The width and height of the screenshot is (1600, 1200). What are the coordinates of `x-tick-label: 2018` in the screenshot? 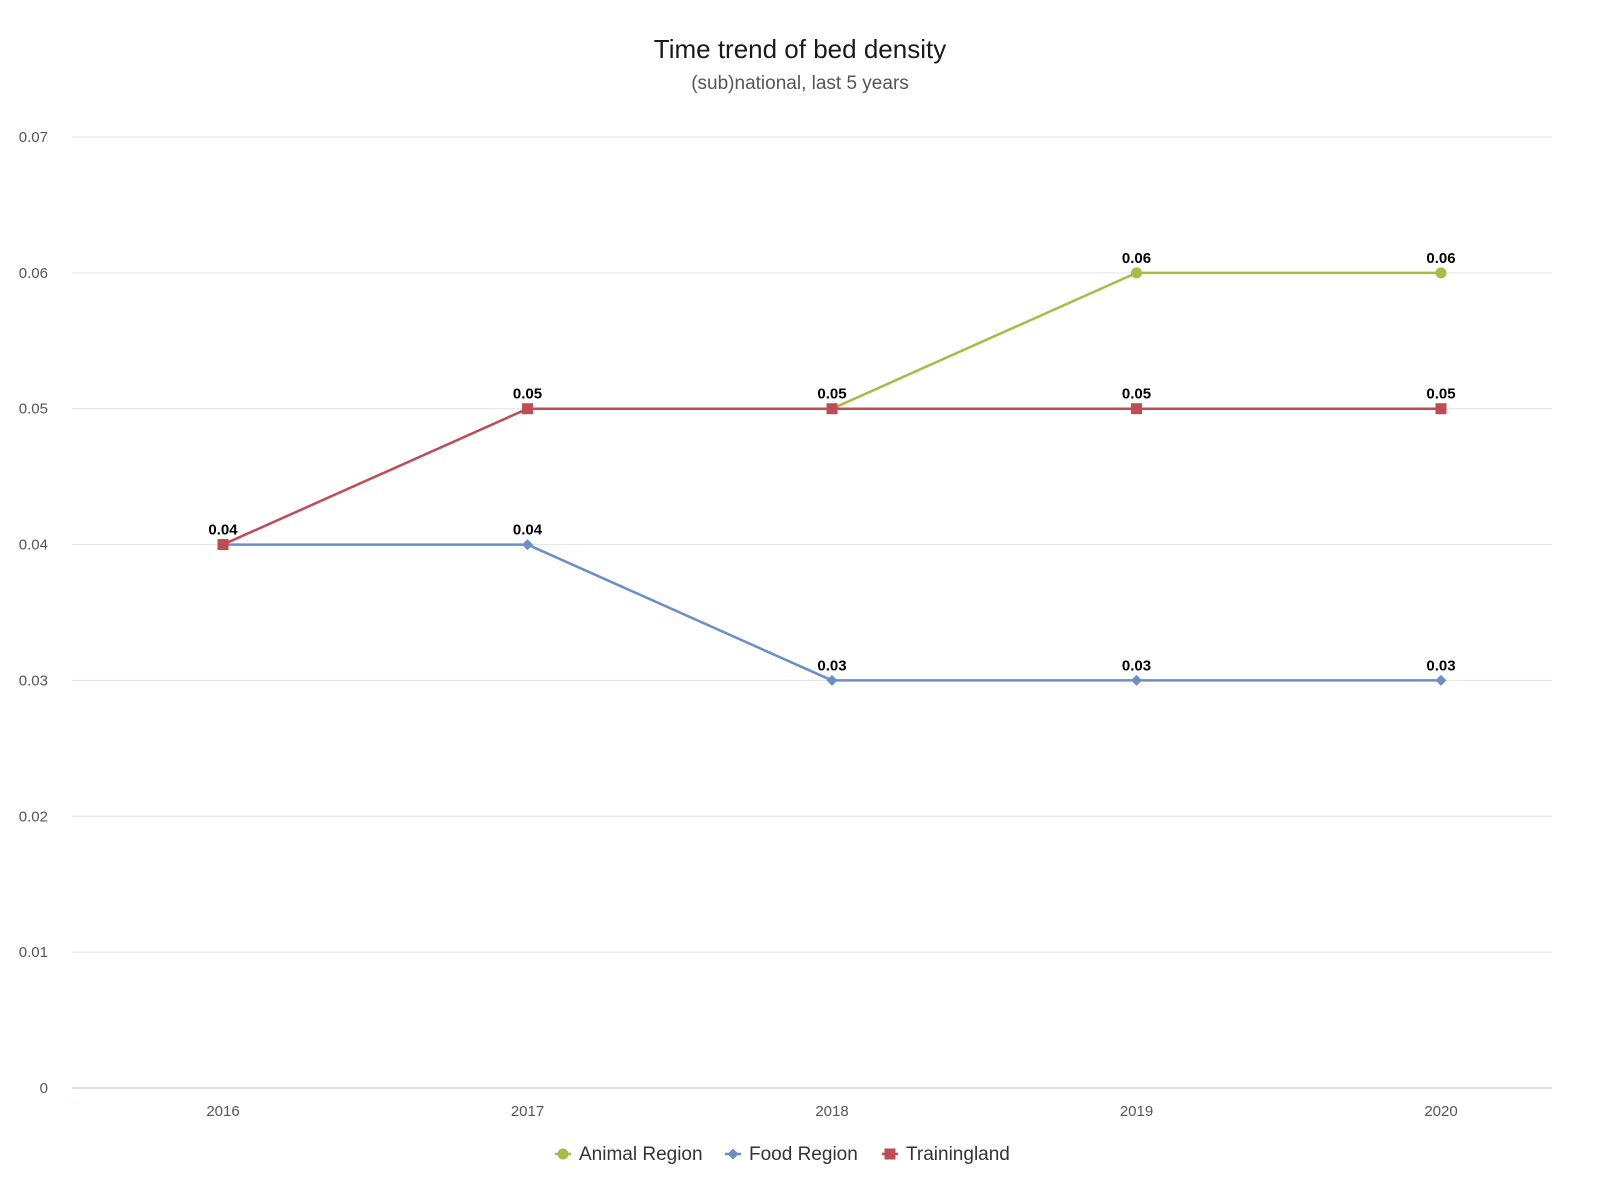 It's located at (831, 1111).